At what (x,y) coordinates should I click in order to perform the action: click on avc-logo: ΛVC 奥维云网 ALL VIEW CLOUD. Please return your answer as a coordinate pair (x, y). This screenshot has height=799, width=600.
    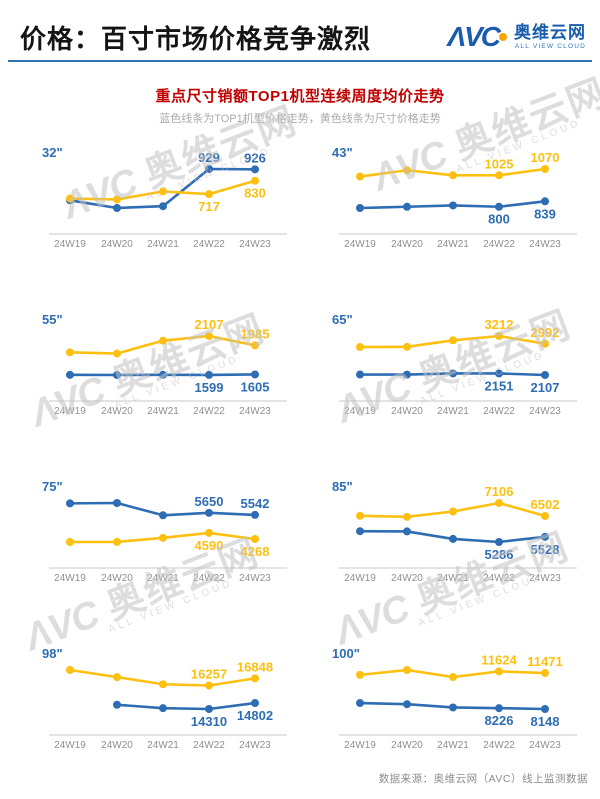
    Looking at the image, I should click on (516, 37).